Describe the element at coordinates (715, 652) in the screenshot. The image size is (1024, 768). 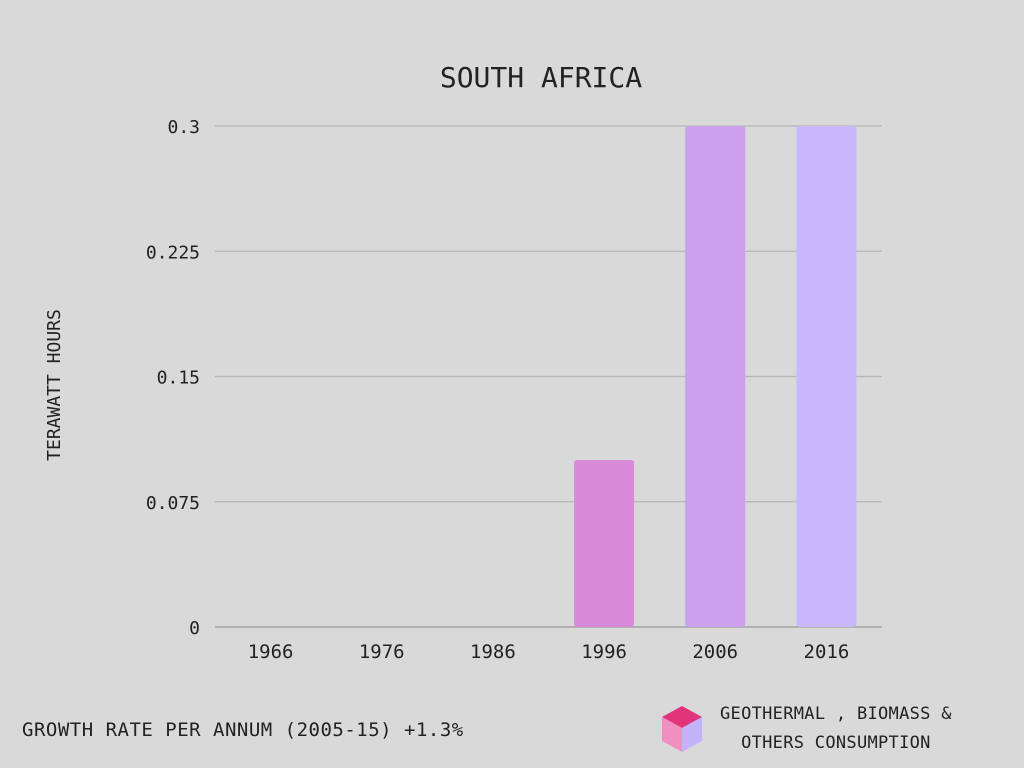
I see `x-tick-label: 2006` at that location.